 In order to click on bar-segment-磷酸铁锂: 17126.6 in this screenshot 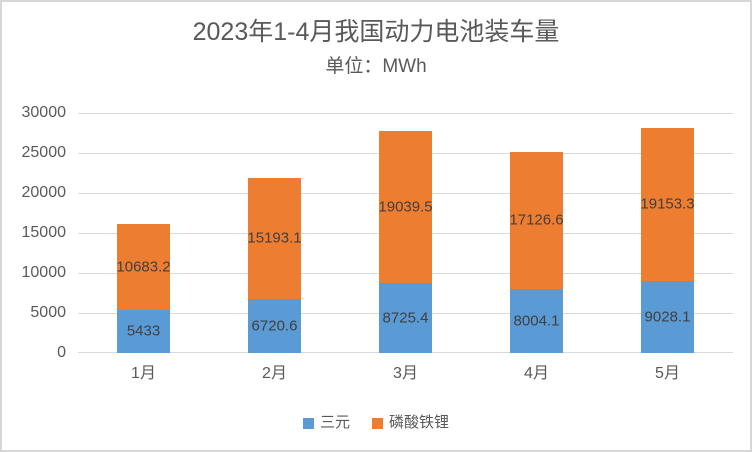, I will do `click(536, 220)`.